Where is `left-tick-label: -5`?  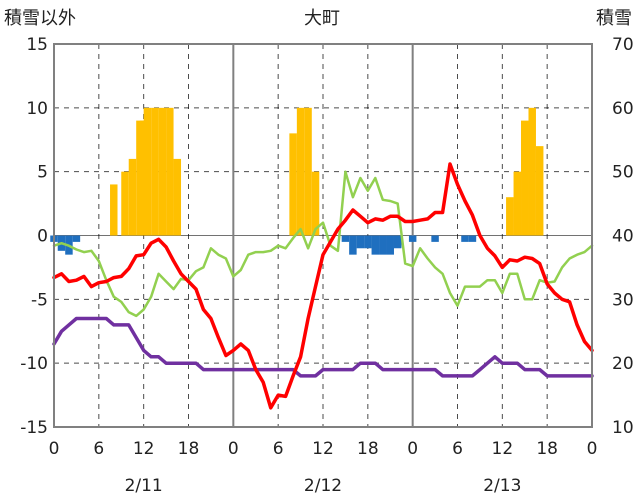 left-tick-label: -5 is located at coordinates (39, 300).